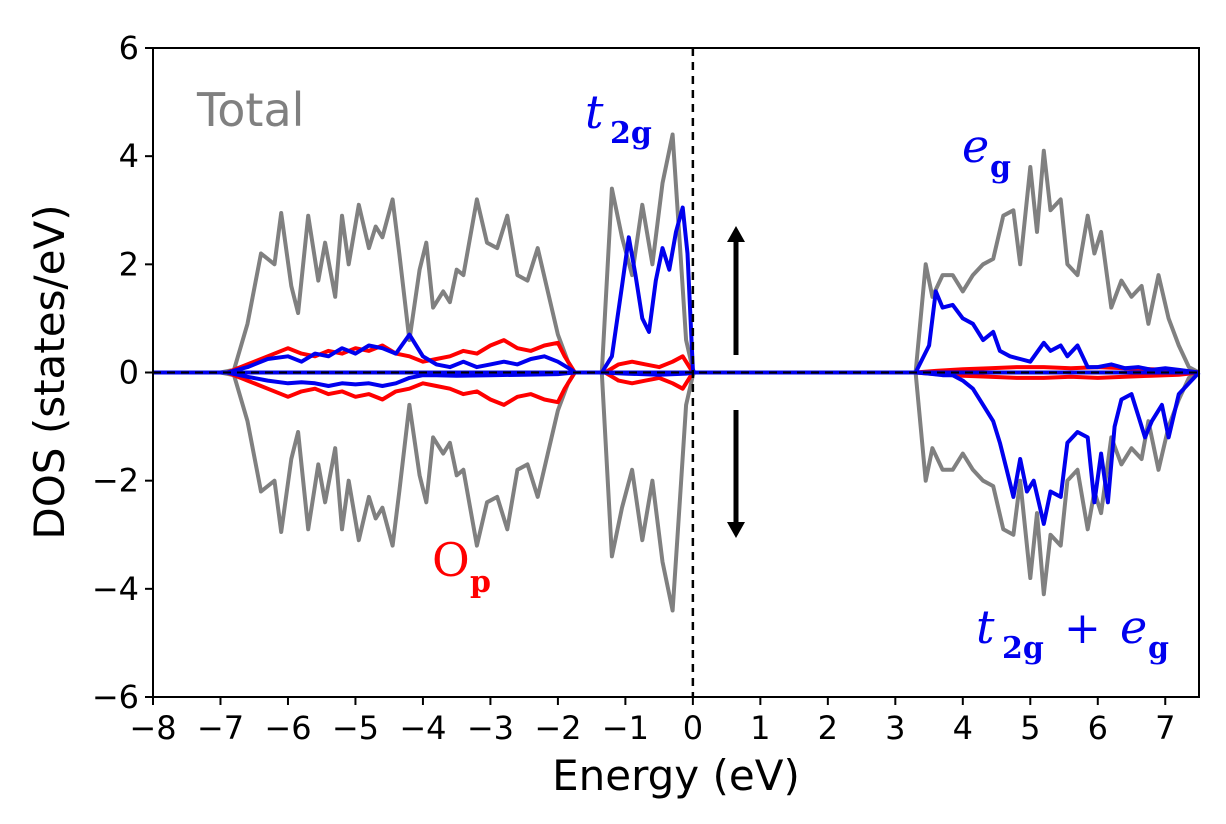 This screenshot has width=1226, height=824. What do you see at coordinates (625, 728) in the screenshot?
I see `x-tick-label: −1` at bounding box center [625, 728].